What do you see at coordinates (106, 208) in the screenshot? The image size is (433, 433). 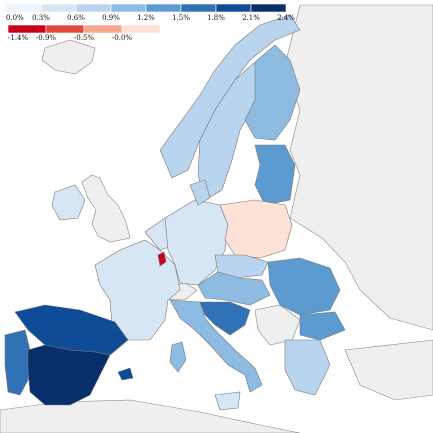 I see `uk` at bounding box center [106, 208].